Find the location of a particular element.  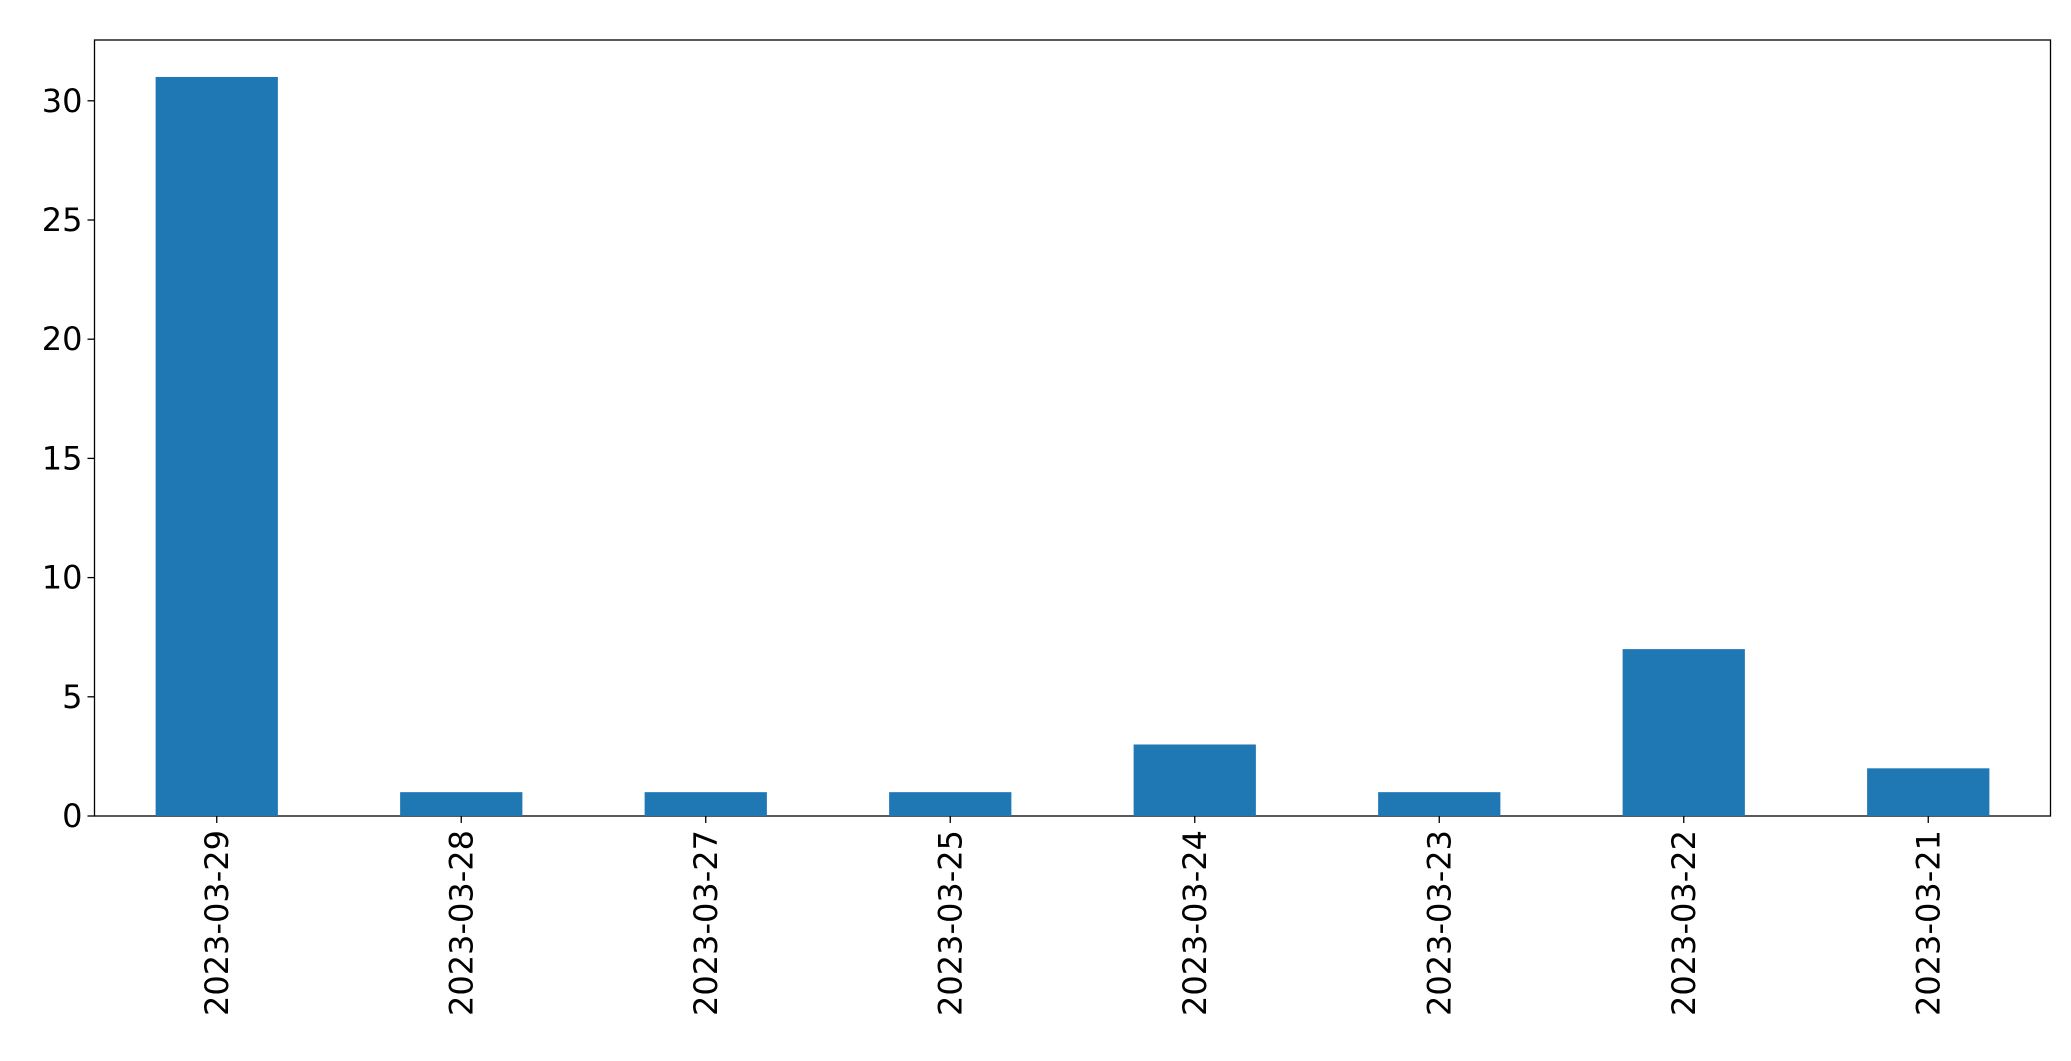

y-tick-label: 5 is located at coordinates (72, 697).